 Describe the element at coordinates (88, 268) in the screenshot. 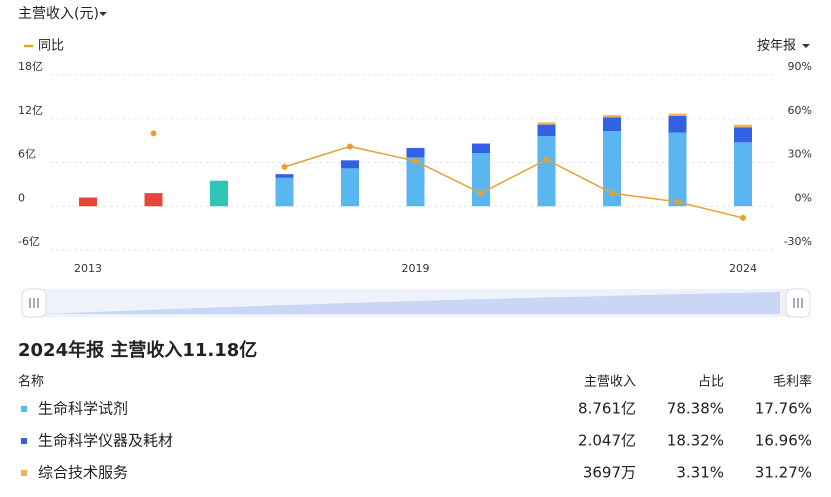

I see `x-tick-label: 2013` at that location.